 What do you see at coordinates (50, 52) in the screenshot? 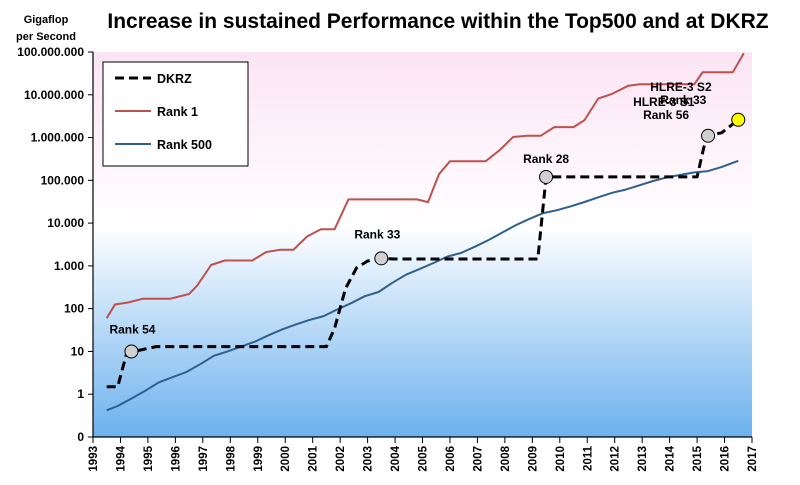
I see `y-tick-label: 100.000.000` at bounding box center [50, 52].